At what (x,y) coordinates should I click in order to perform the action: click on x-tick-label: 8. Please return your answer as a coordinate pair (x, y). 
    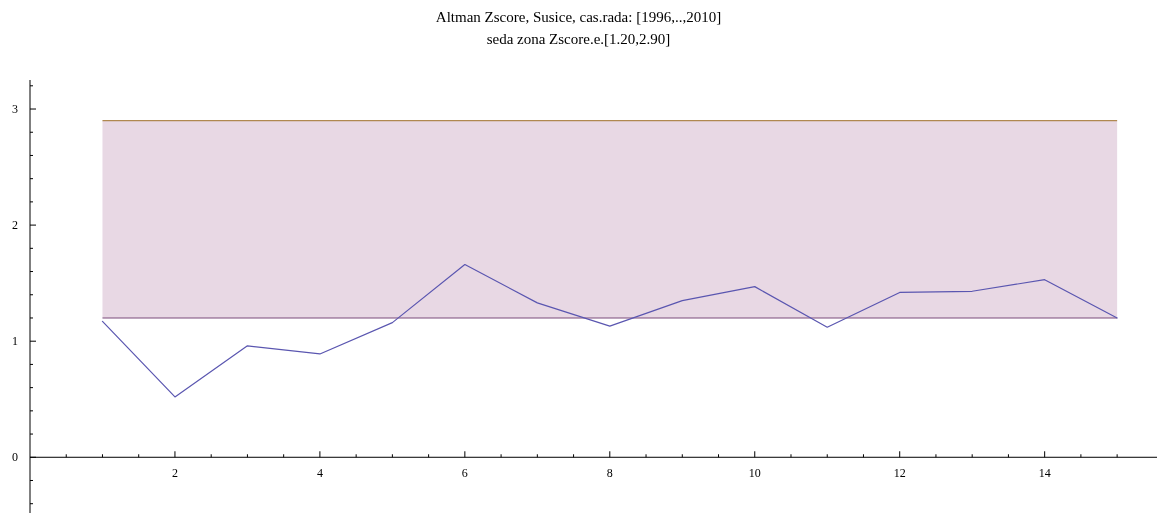
    Looking at the image, I should click on (609, 473).